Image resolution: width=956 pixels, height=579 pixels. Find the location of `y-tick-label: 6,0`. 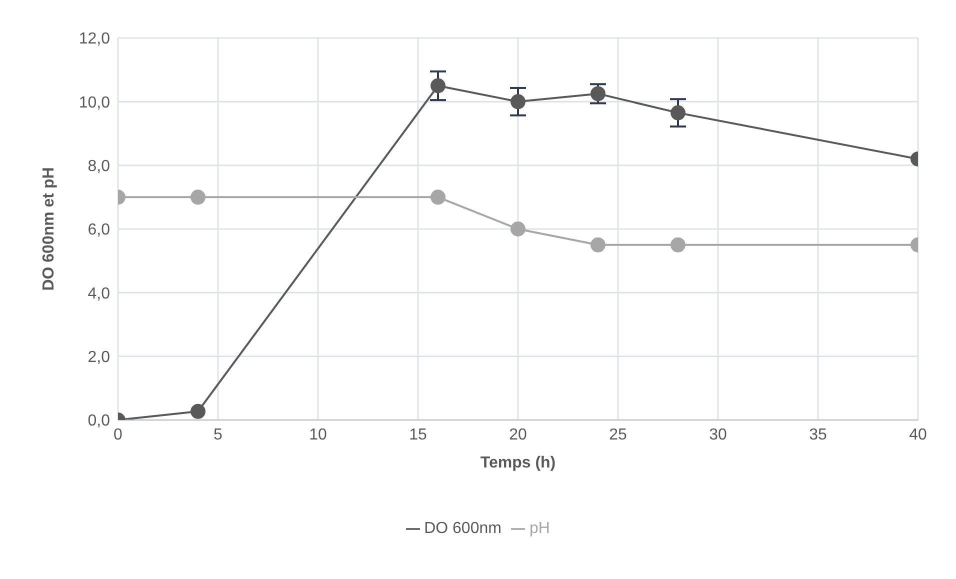

y-tick-label: 6,0 is located at coordinates (99, 230).